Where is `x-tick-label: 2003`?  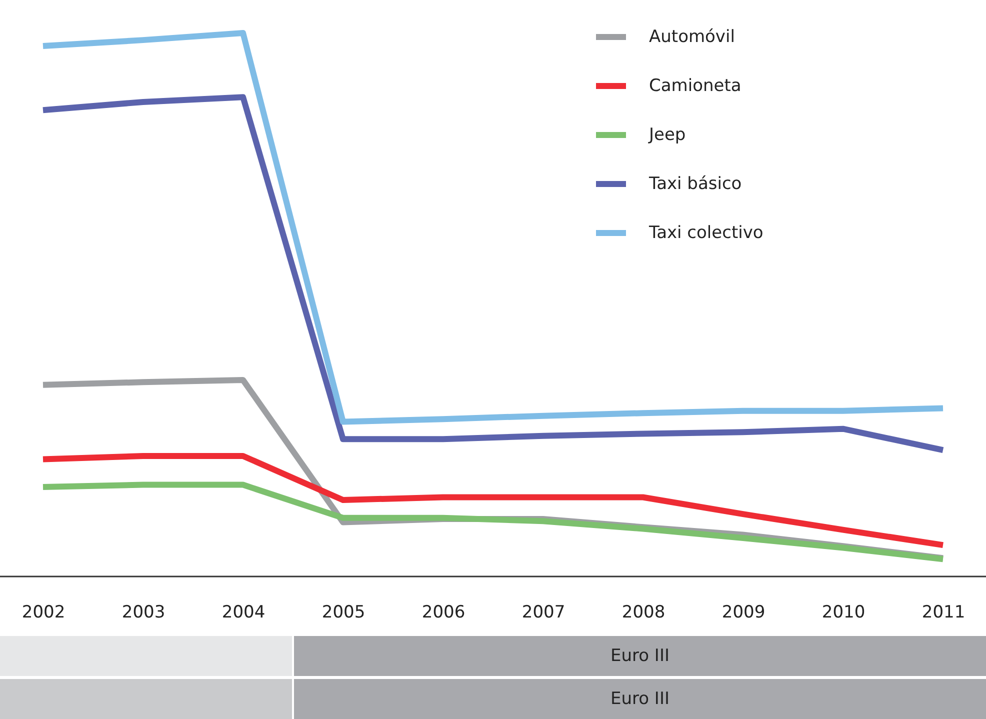
x-tick-label: 2003 is located at coordinates (144, 612).